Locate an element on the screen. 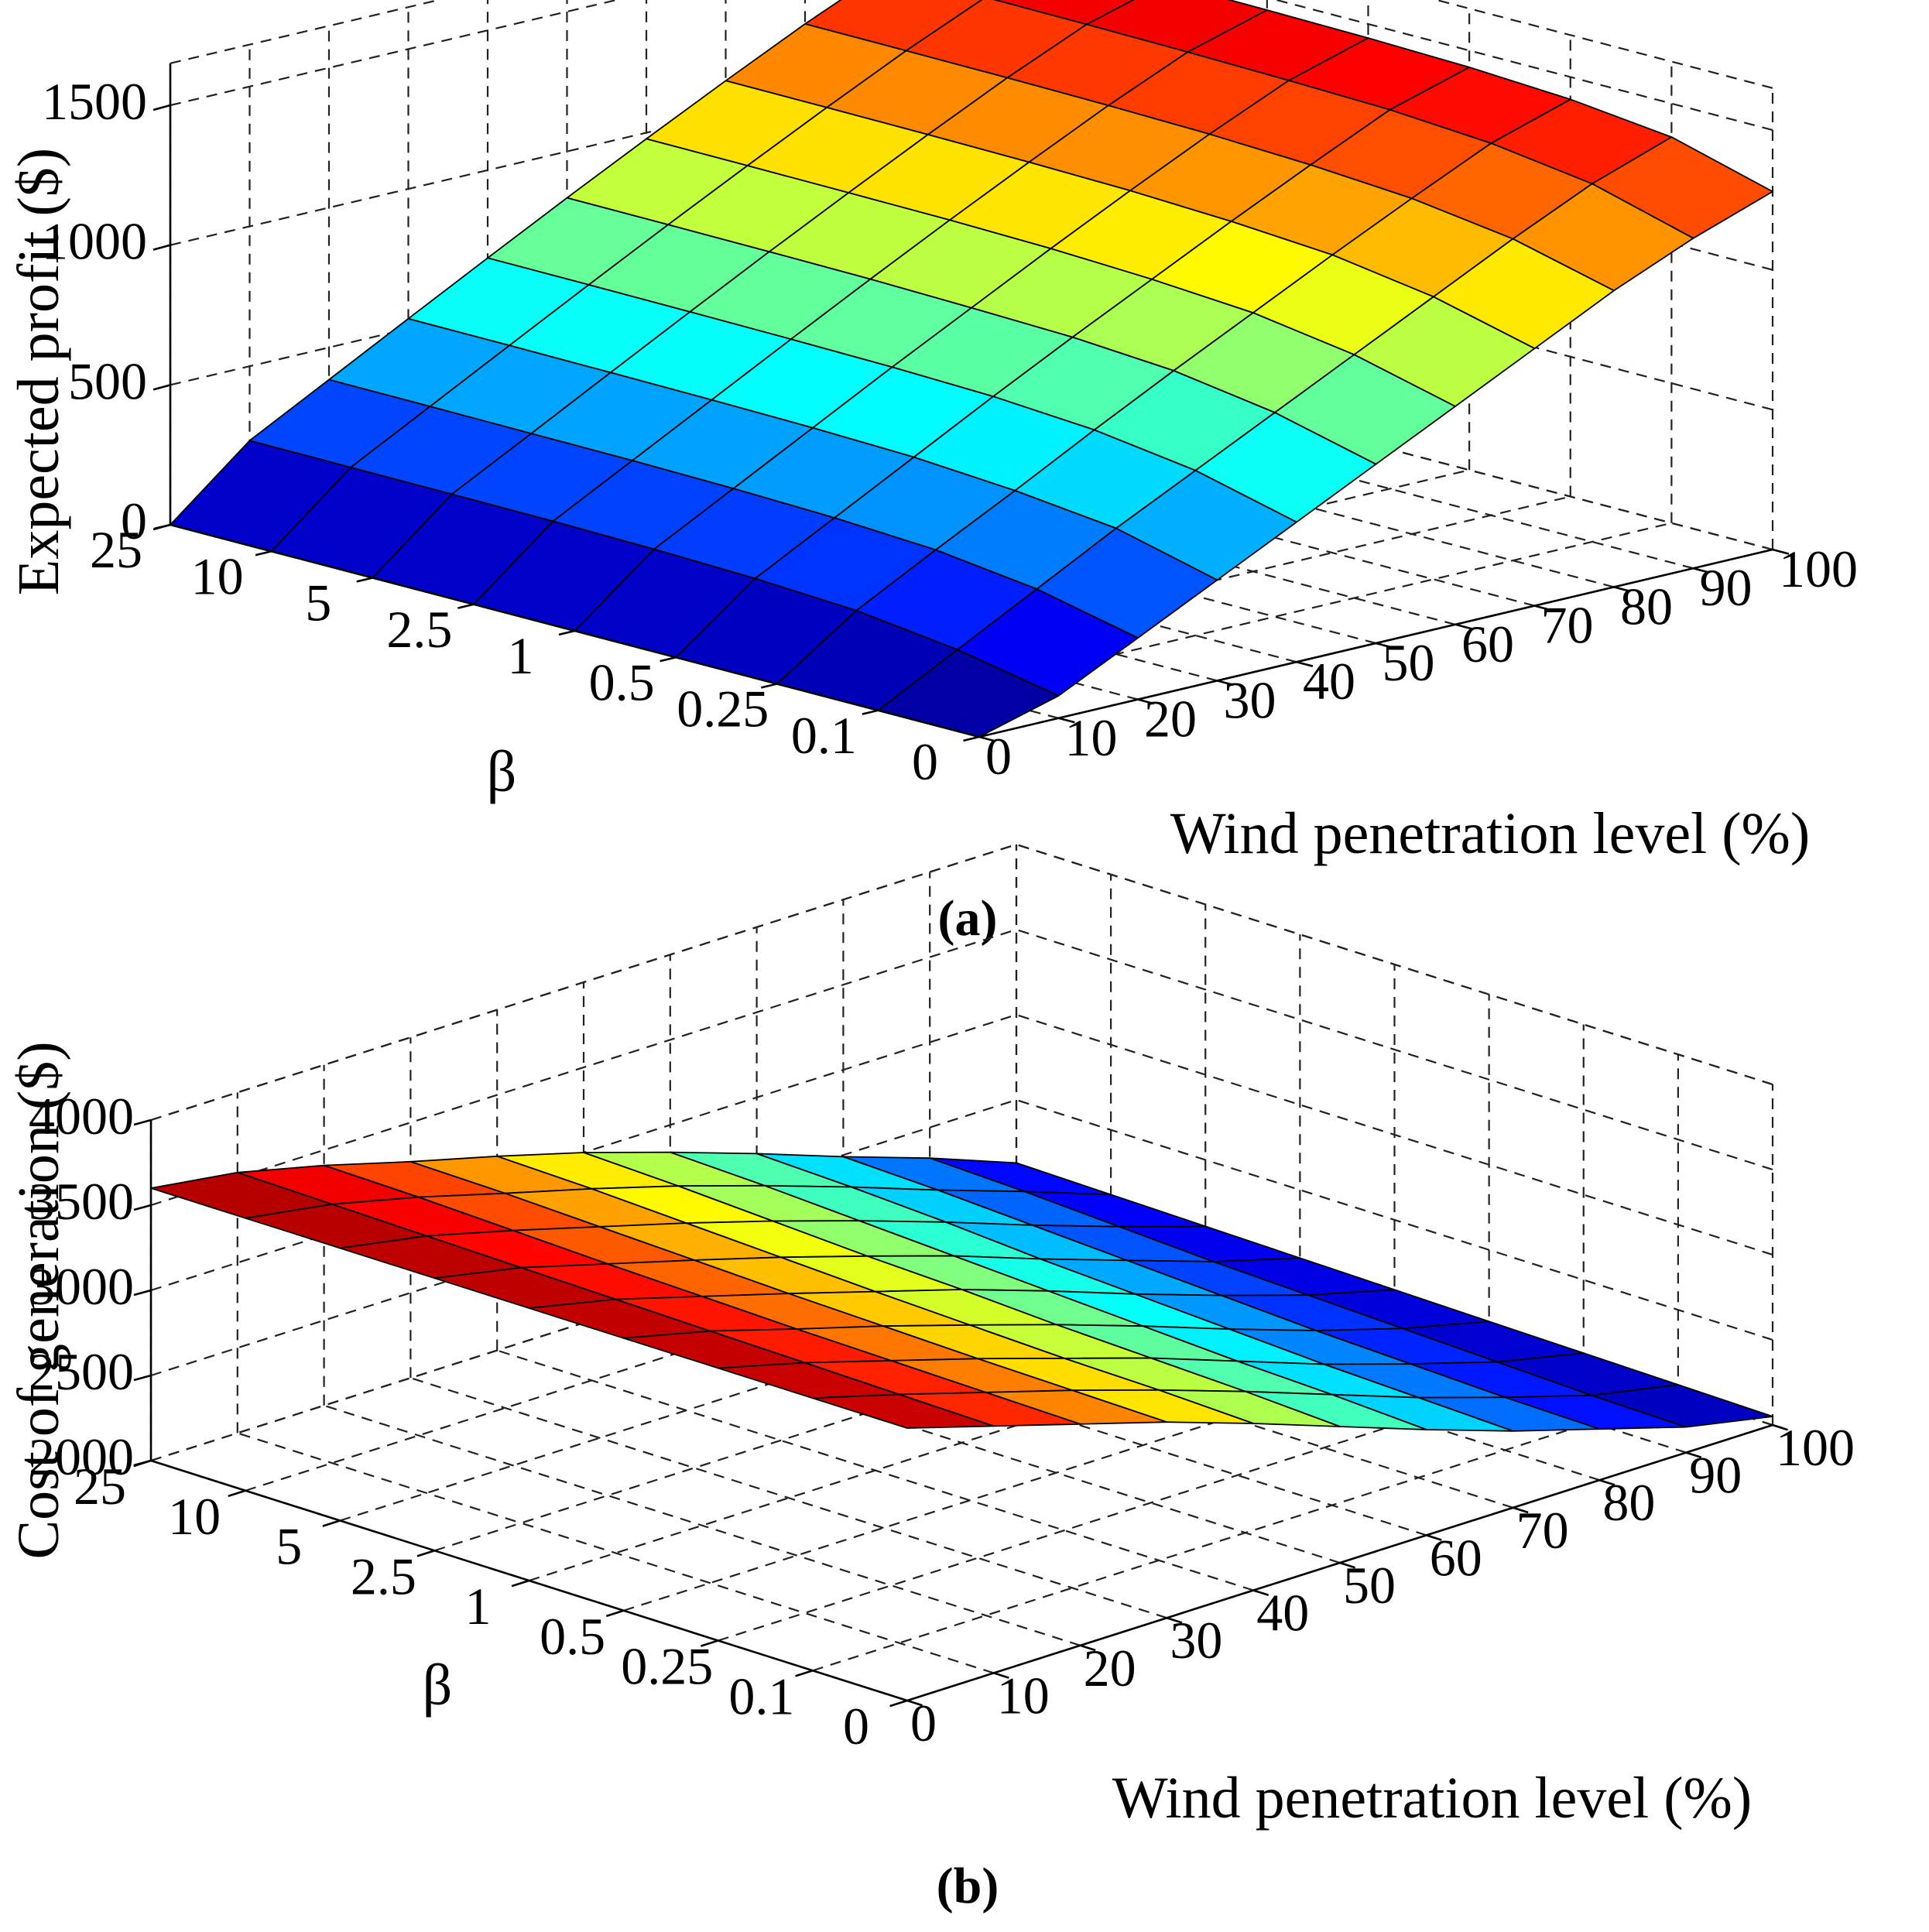  panel-a-z-ticks: 0 500 1000 1500 is located at coordinates (95, 311).